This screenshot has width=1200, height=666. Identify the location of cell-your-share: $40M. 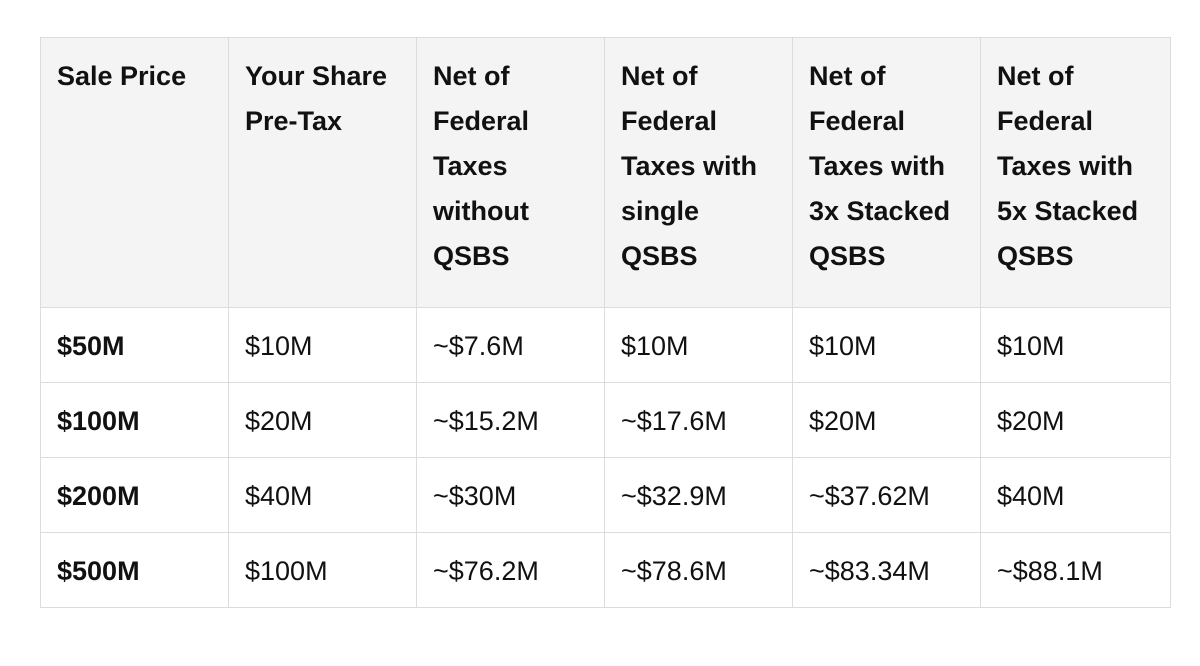
(322, 495).